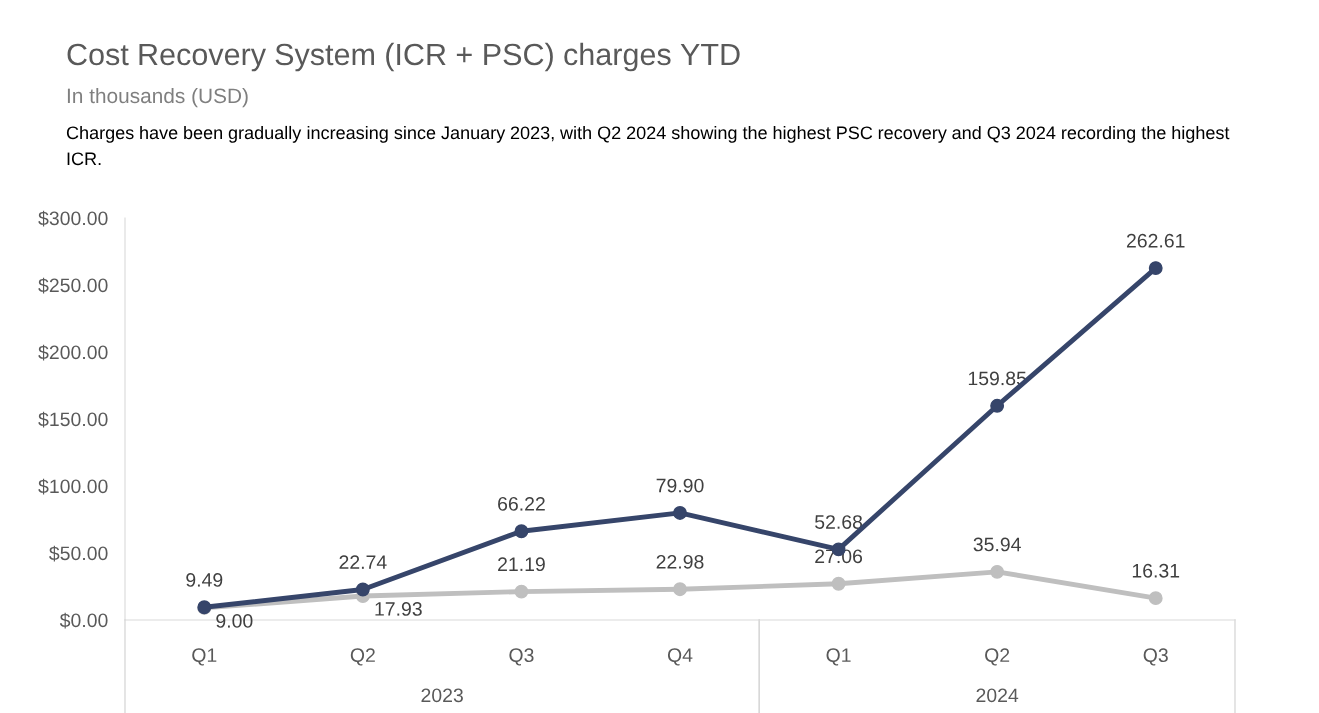 The width and height of the screenshot is (1319, 713). I want to click on y-tick-label: $50.00, so click(78, 553).